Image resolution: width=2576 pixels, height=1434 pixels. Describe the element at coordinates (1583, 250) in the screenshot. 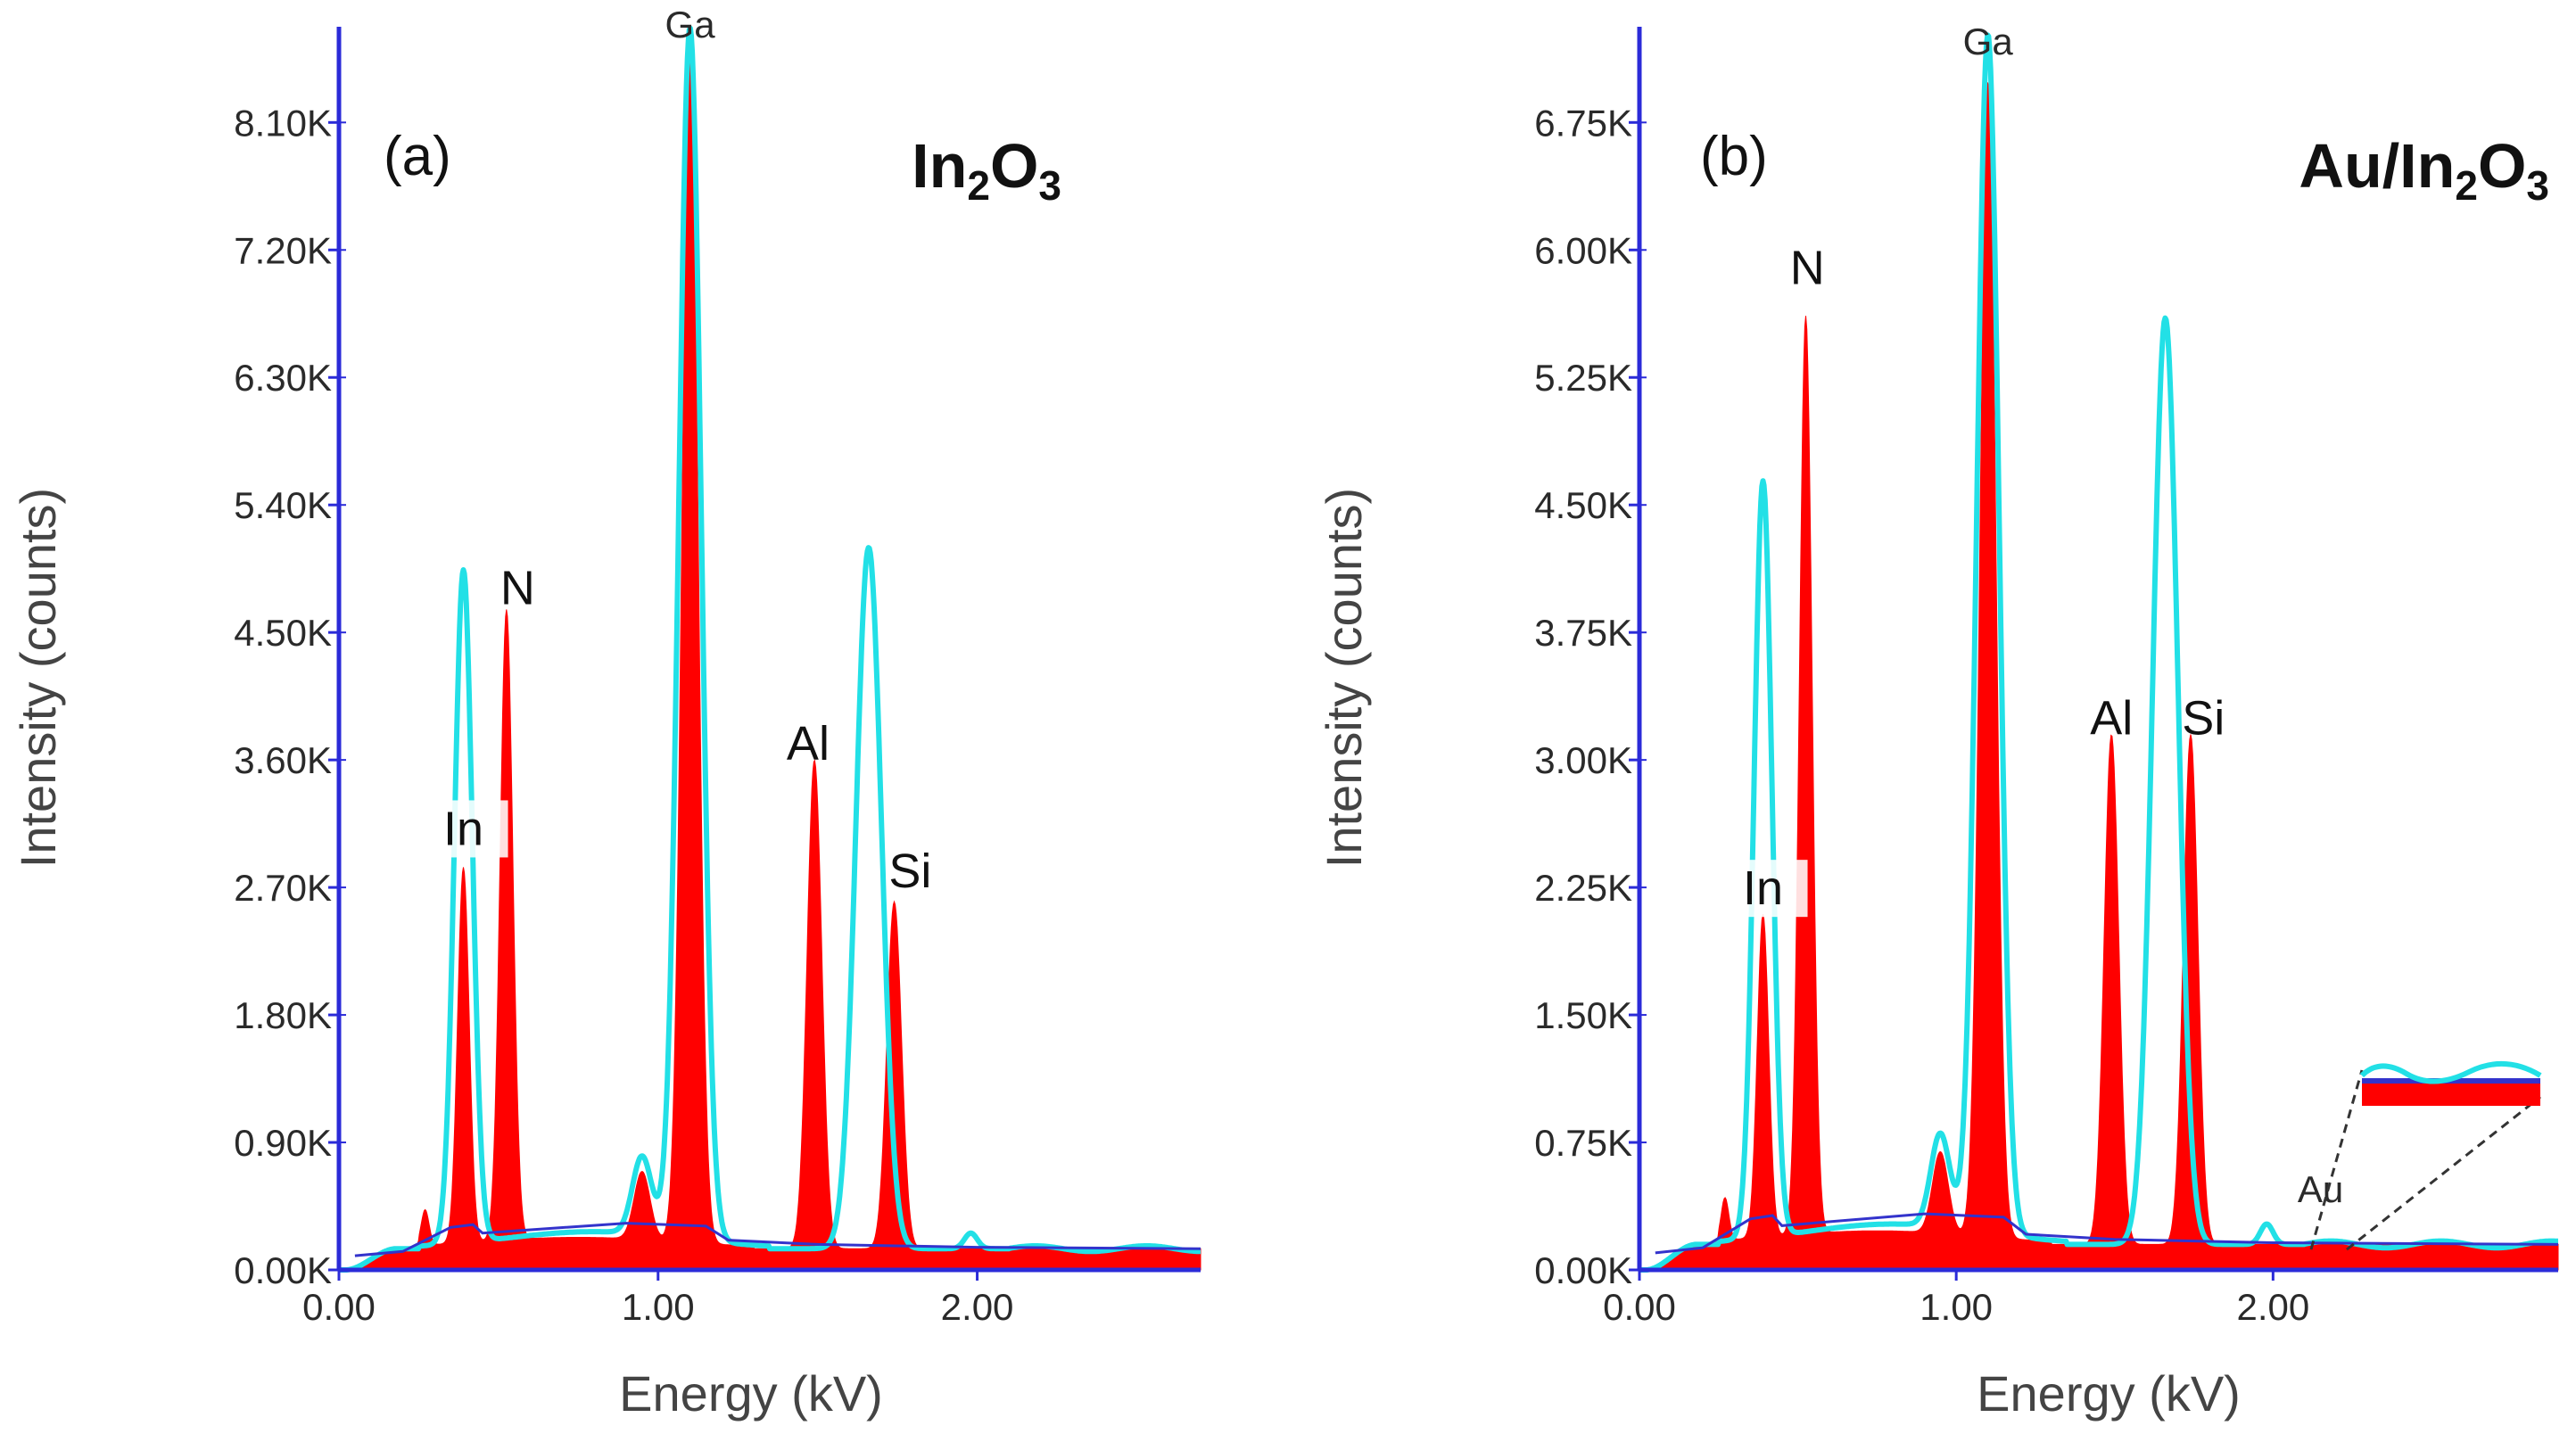

I see `y-tick-label: 6.00K` at that location.